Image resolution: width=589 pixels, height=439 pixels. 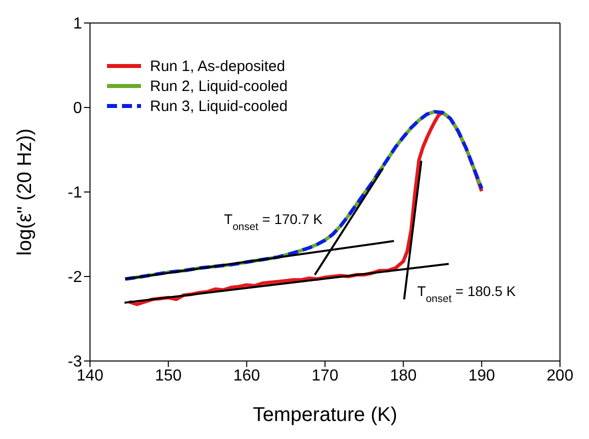 I want to click on y-axis-title: log(ε" (20 Hz)), so click(x=25, y=192).